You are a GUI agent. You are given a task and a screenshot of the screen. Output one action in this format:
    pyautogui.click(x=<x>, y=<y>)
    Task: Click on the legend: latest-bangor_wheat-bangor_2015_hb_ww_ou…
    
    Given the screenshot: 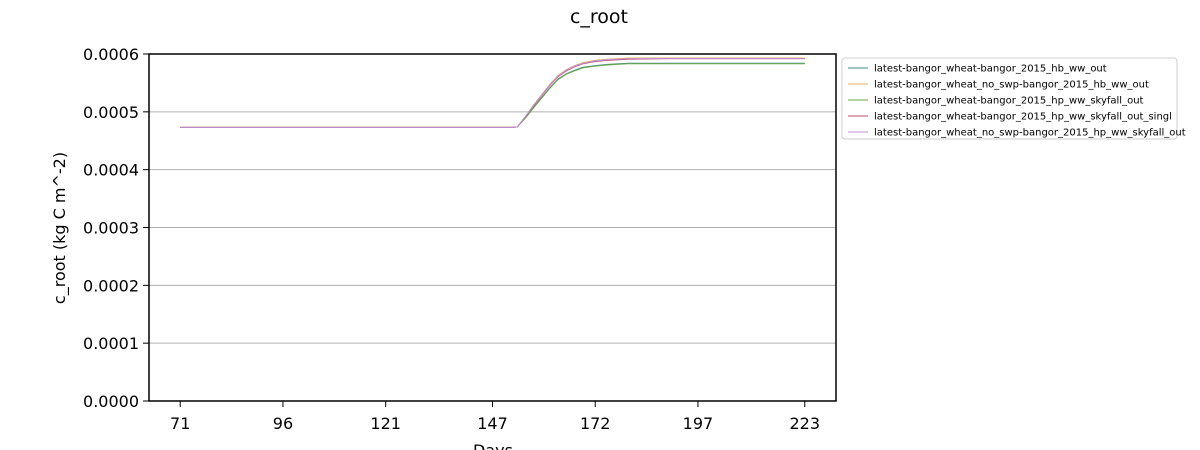 What is the action you would take?
    pyautogui.click(x=1013, y=98)
    